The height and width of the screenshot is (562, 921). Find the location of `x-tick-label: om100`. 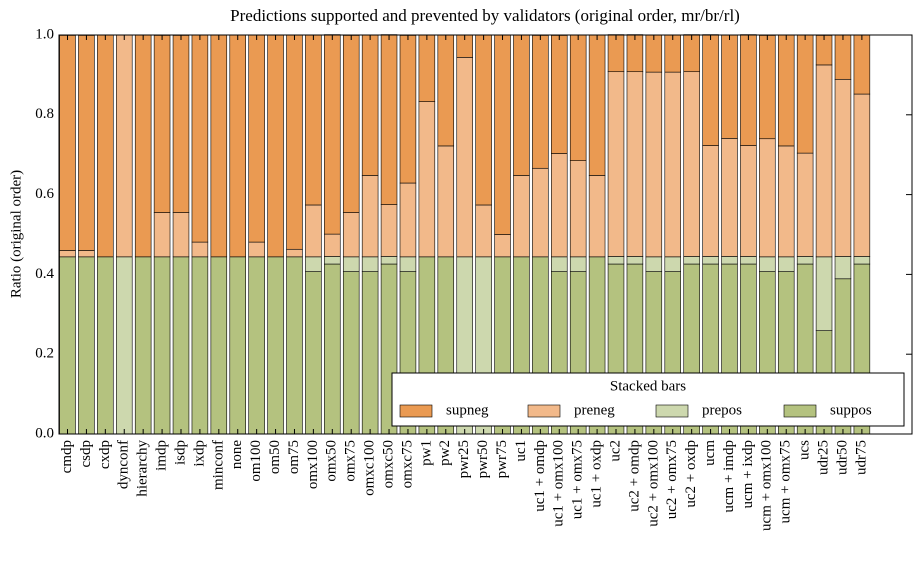

x-tick-label: om100 is located at coordinates (256, 461).